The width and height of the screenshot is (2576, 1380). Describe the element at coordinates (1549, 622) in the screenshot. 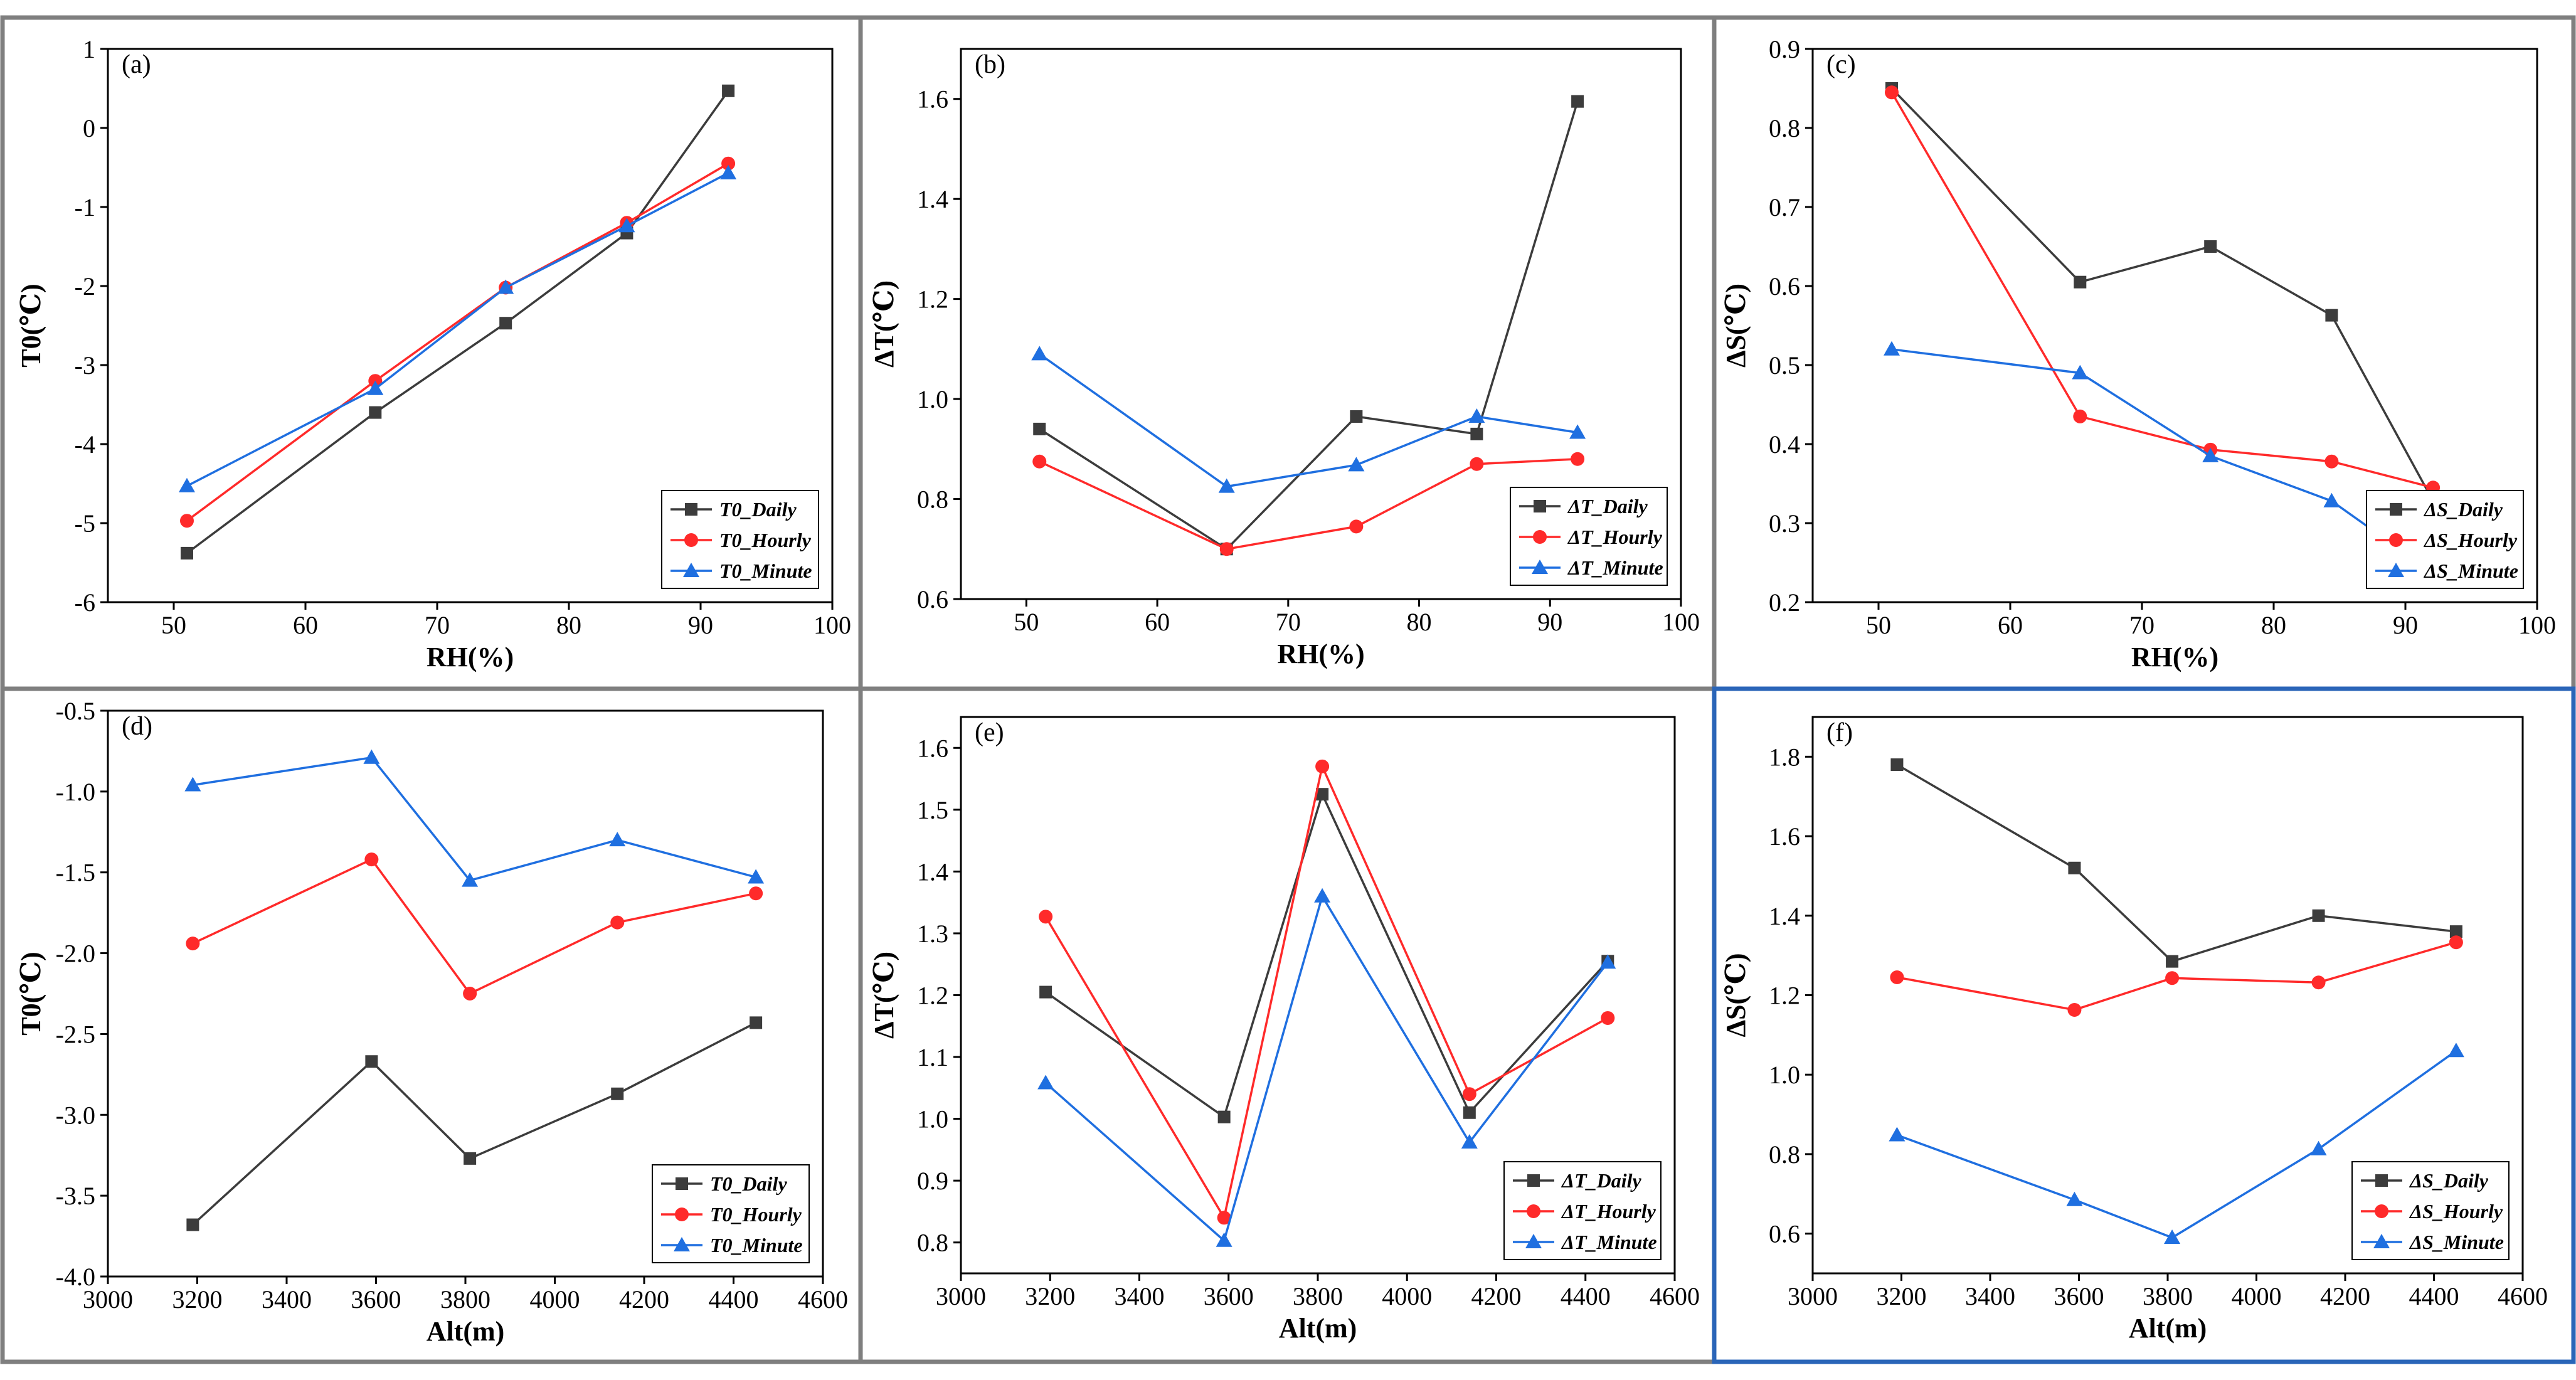

I see `x-tick-label: 90` at that location.